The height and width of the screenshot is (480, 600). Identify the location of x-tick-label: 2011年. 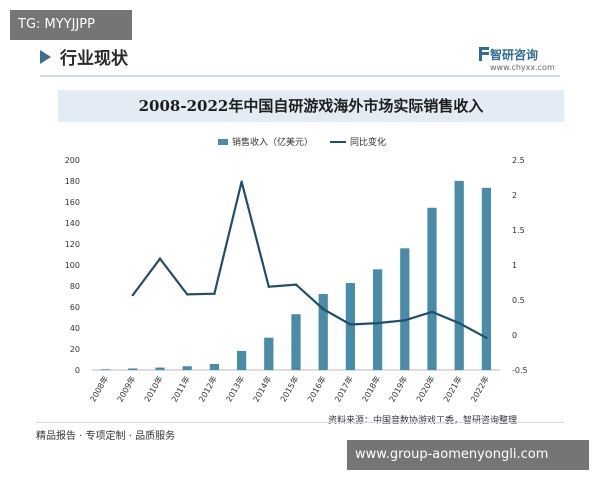
(180, 389).